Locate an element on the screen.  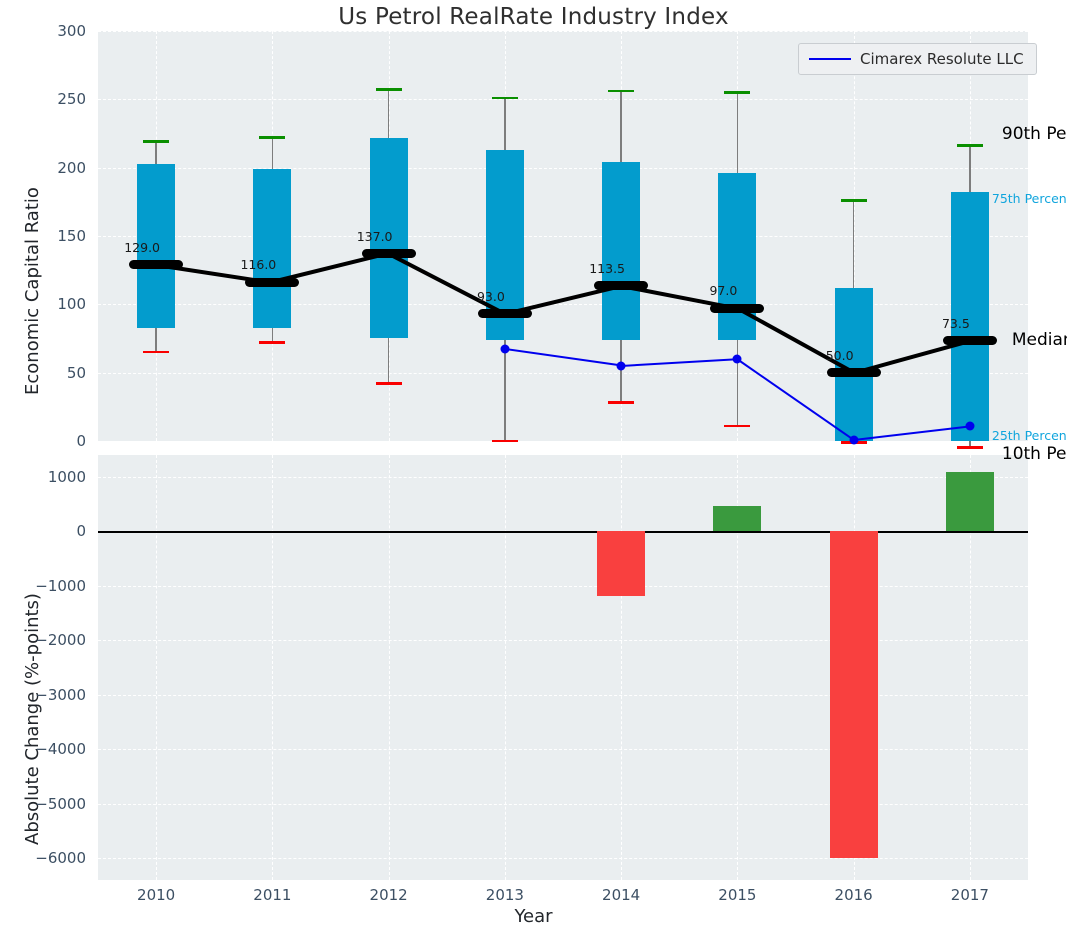
change-bar-2015 is located at coordinates (737, 519).